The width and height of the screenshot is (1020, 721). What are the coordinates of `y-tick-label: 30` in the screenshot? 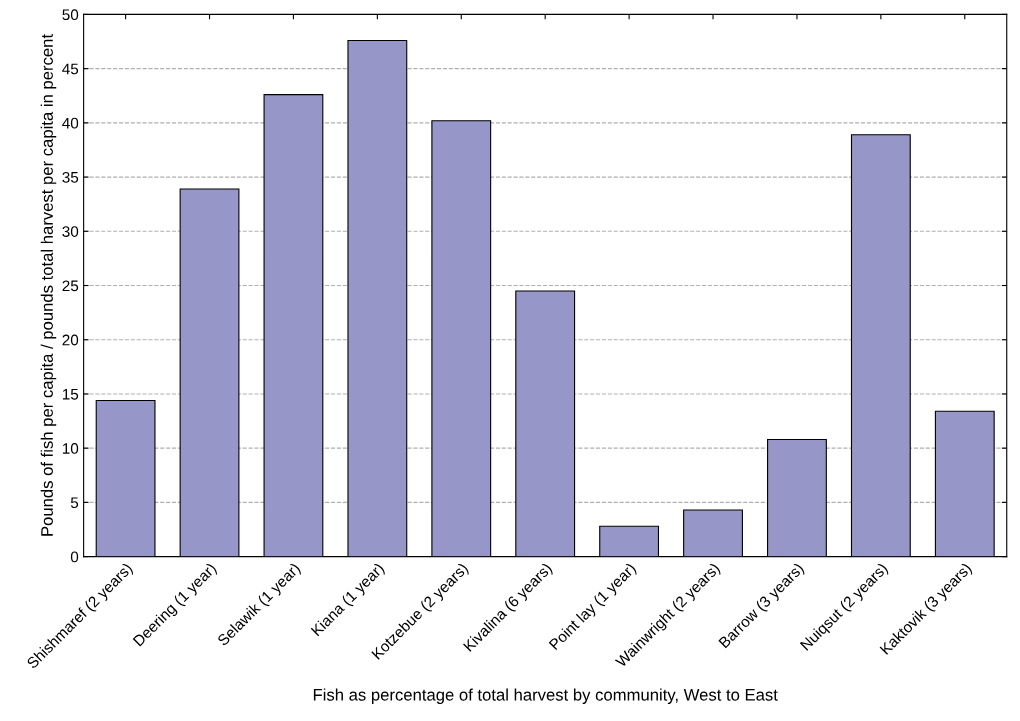 It's located at (70, 231).